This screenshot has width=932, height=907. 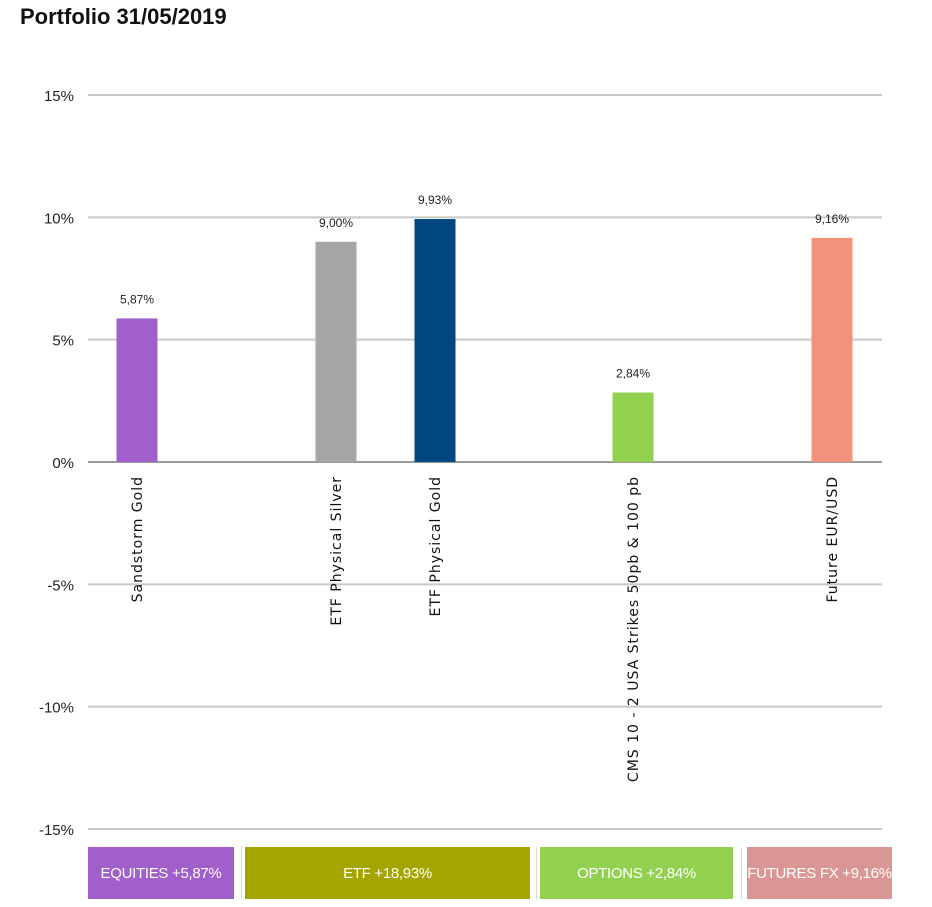 What do you see at coordinates (63, 341) in the screenshot?
I see `y-tick-label: 5%` at bounding box center [63, 341].